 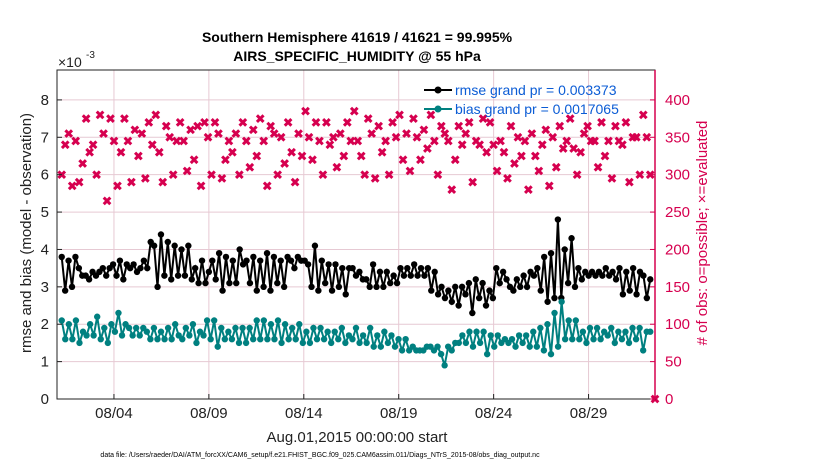 What do you see at coordinates (537, 109) in the screenshot?
I see `legend-bias-label: bias grand pr = 0.0017065` at bounding box center [537, 109].